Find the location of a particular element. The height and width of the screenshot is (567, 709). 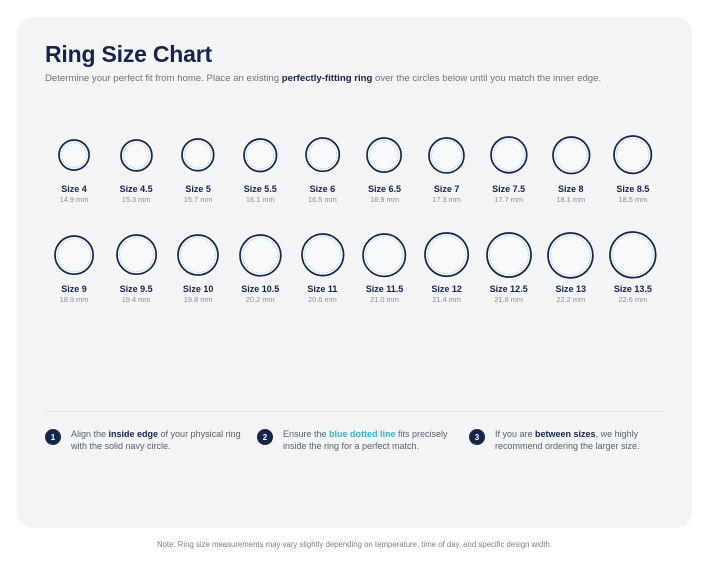

ring-size-item: Size 11.5 21.0 mm is located at coordinates (385, 272).